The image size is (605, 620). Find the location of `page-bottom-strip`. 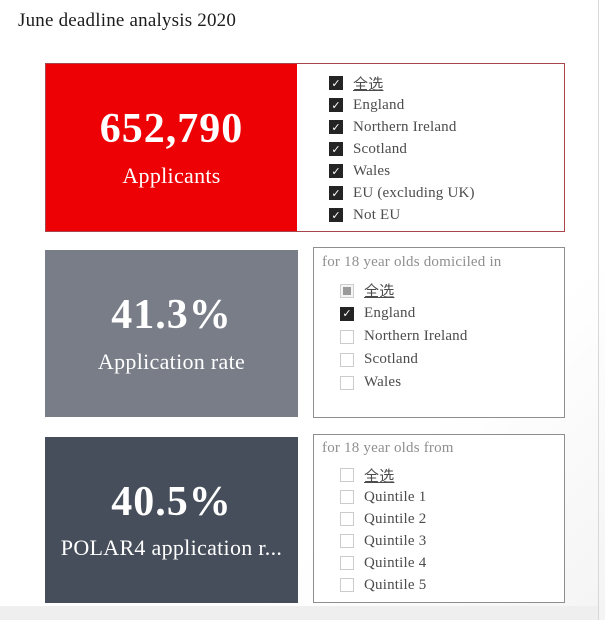

page-bottom-strip is located at coordinates (299, 613).